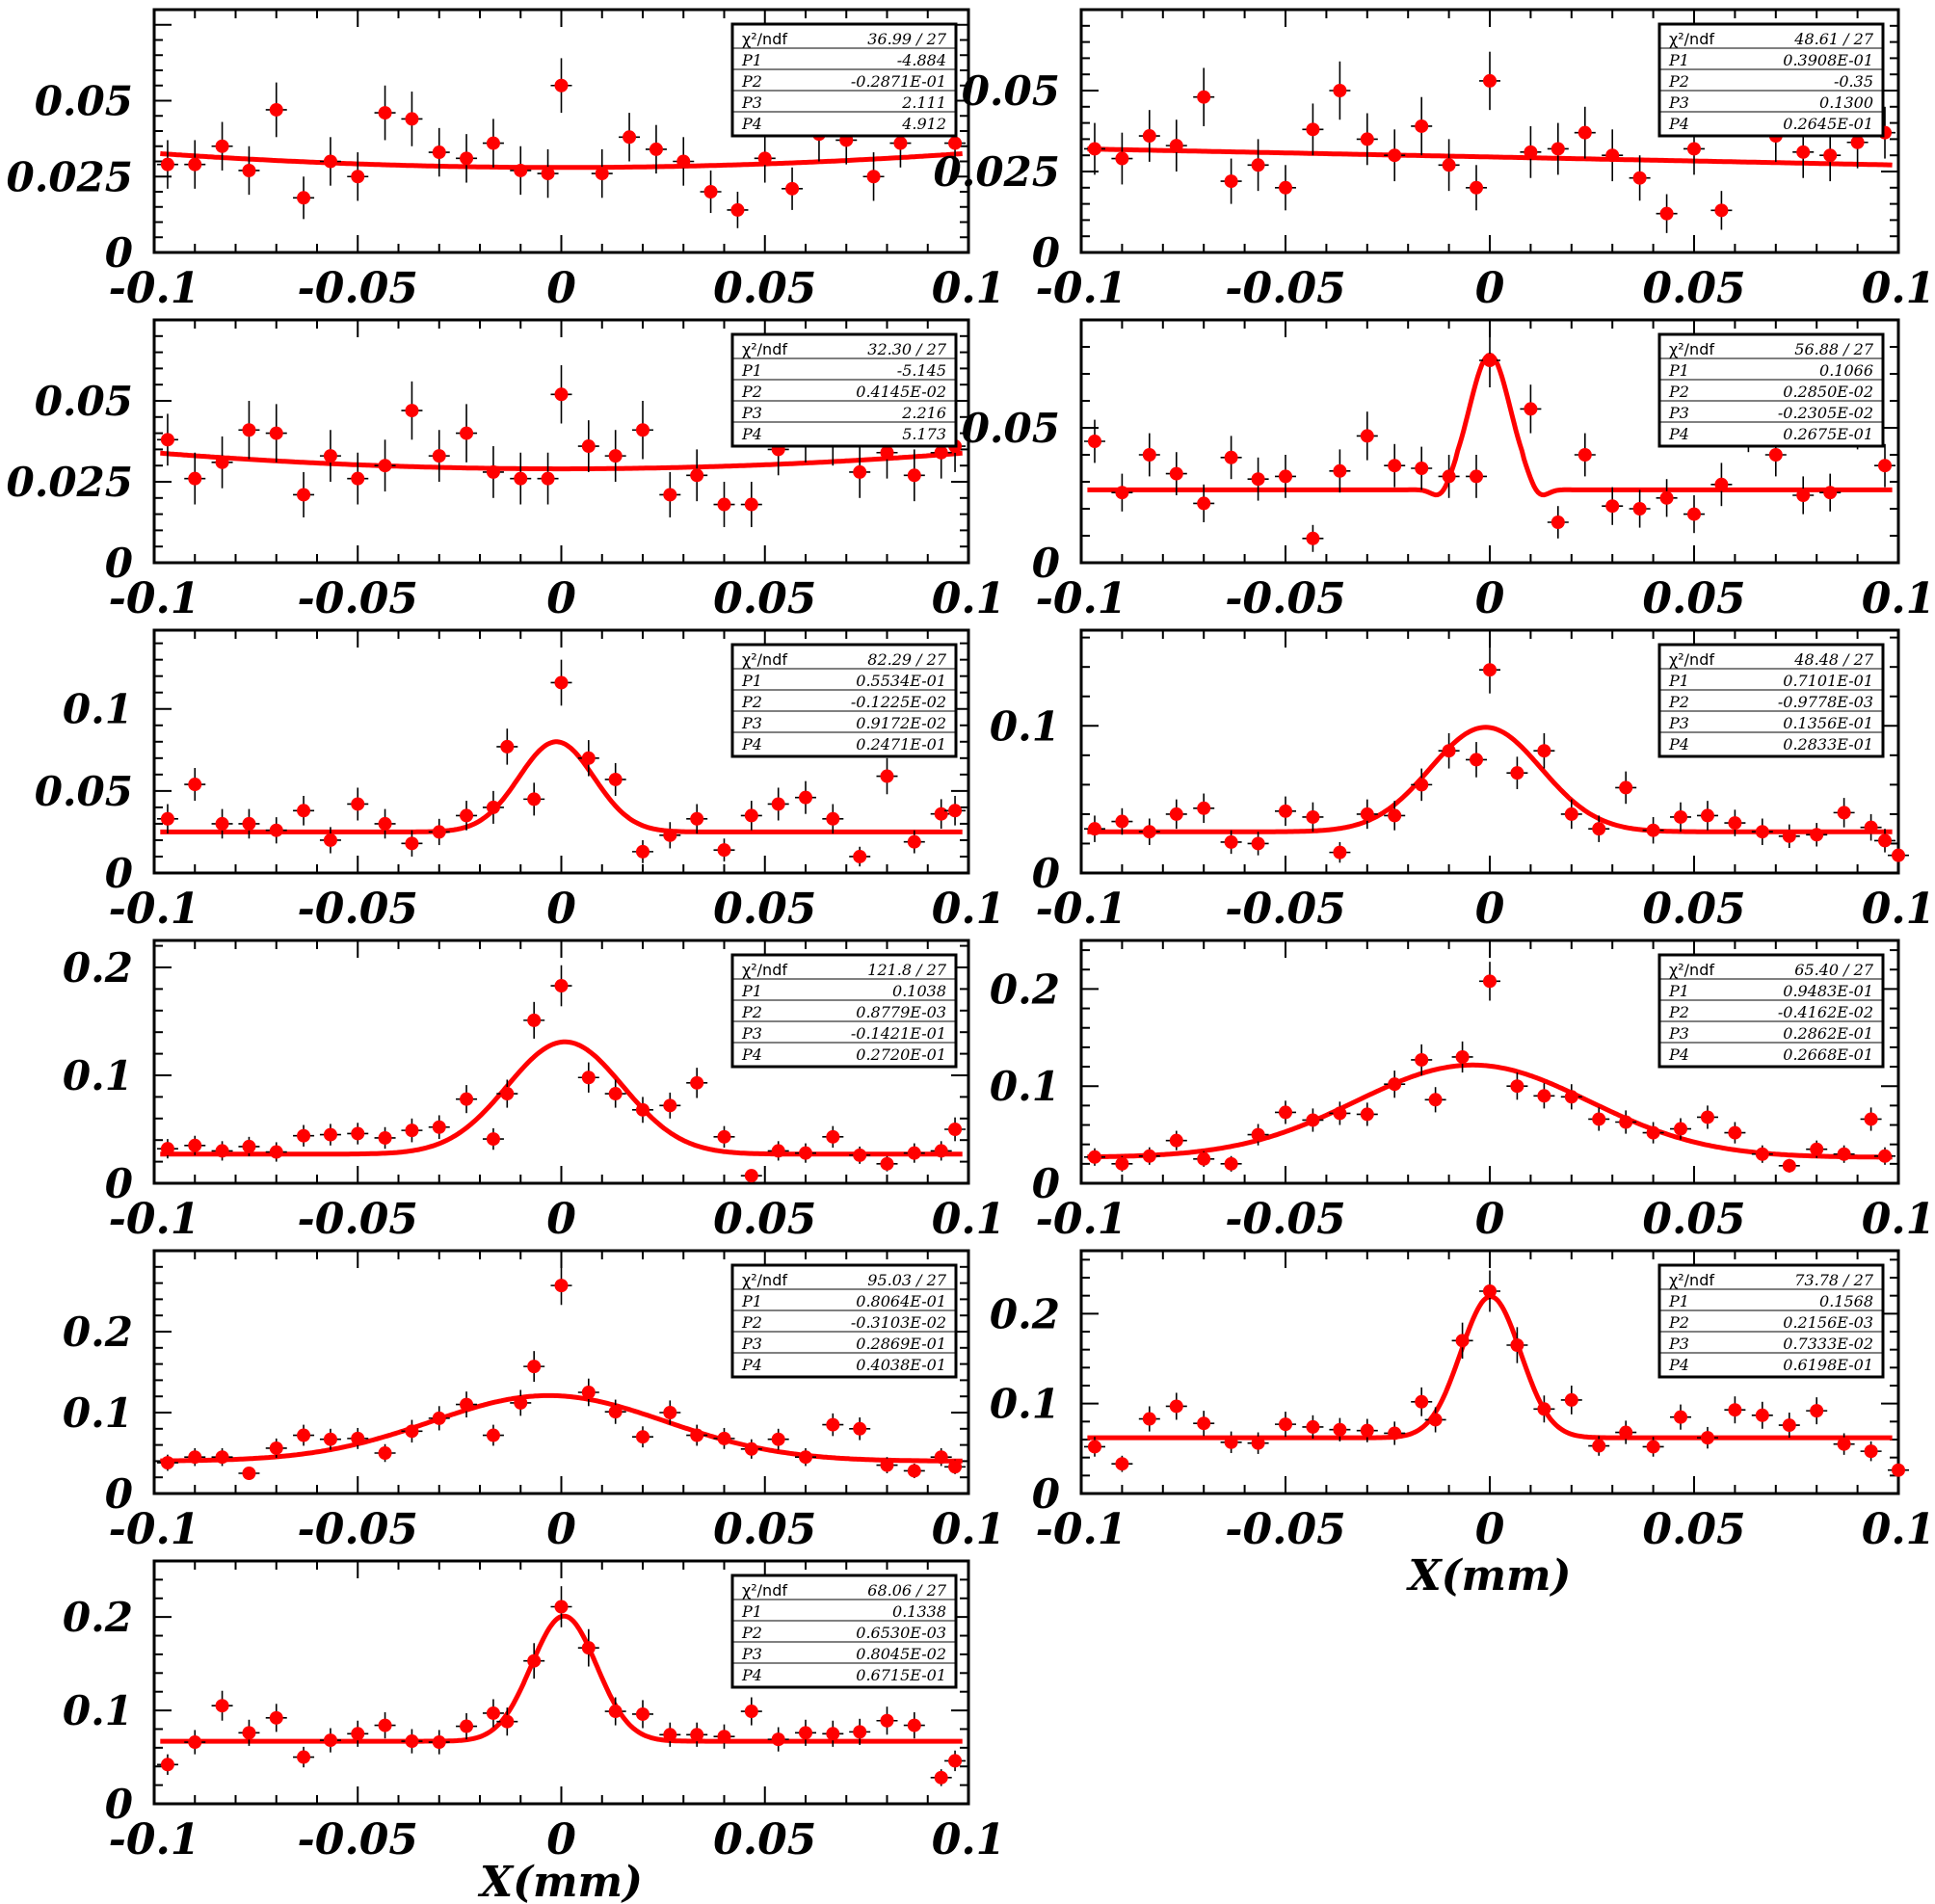 This screenshot has width=1935, height=1904. Describe the element at coordinates (764, 288) in the screenshot. I see `x-tick-label: 0.05` at that location.